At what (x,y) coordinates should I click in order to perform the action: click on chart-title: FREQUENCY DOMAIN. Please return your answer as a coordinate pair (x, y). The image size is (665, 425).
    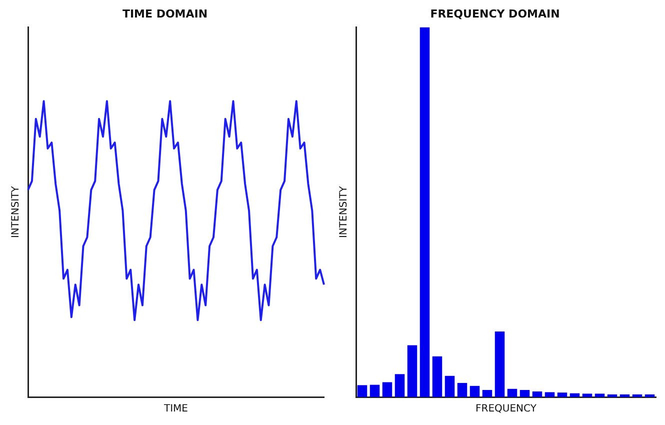
    Looking at the image, I should click on (495, 13).